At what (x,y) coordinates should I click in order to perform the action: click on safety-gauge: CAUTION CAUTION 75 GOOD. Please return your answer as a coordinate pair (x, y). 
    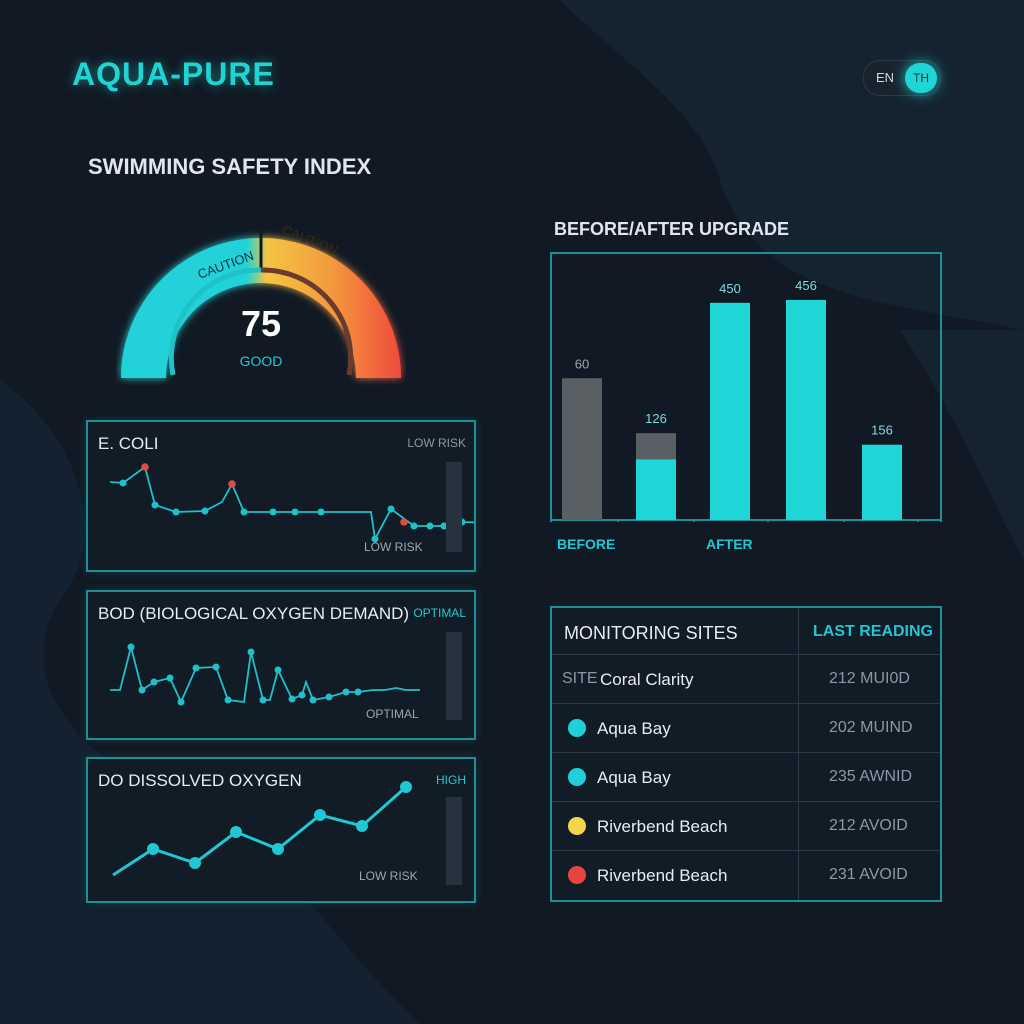
    Looking at the image, I should click on (261, 296).